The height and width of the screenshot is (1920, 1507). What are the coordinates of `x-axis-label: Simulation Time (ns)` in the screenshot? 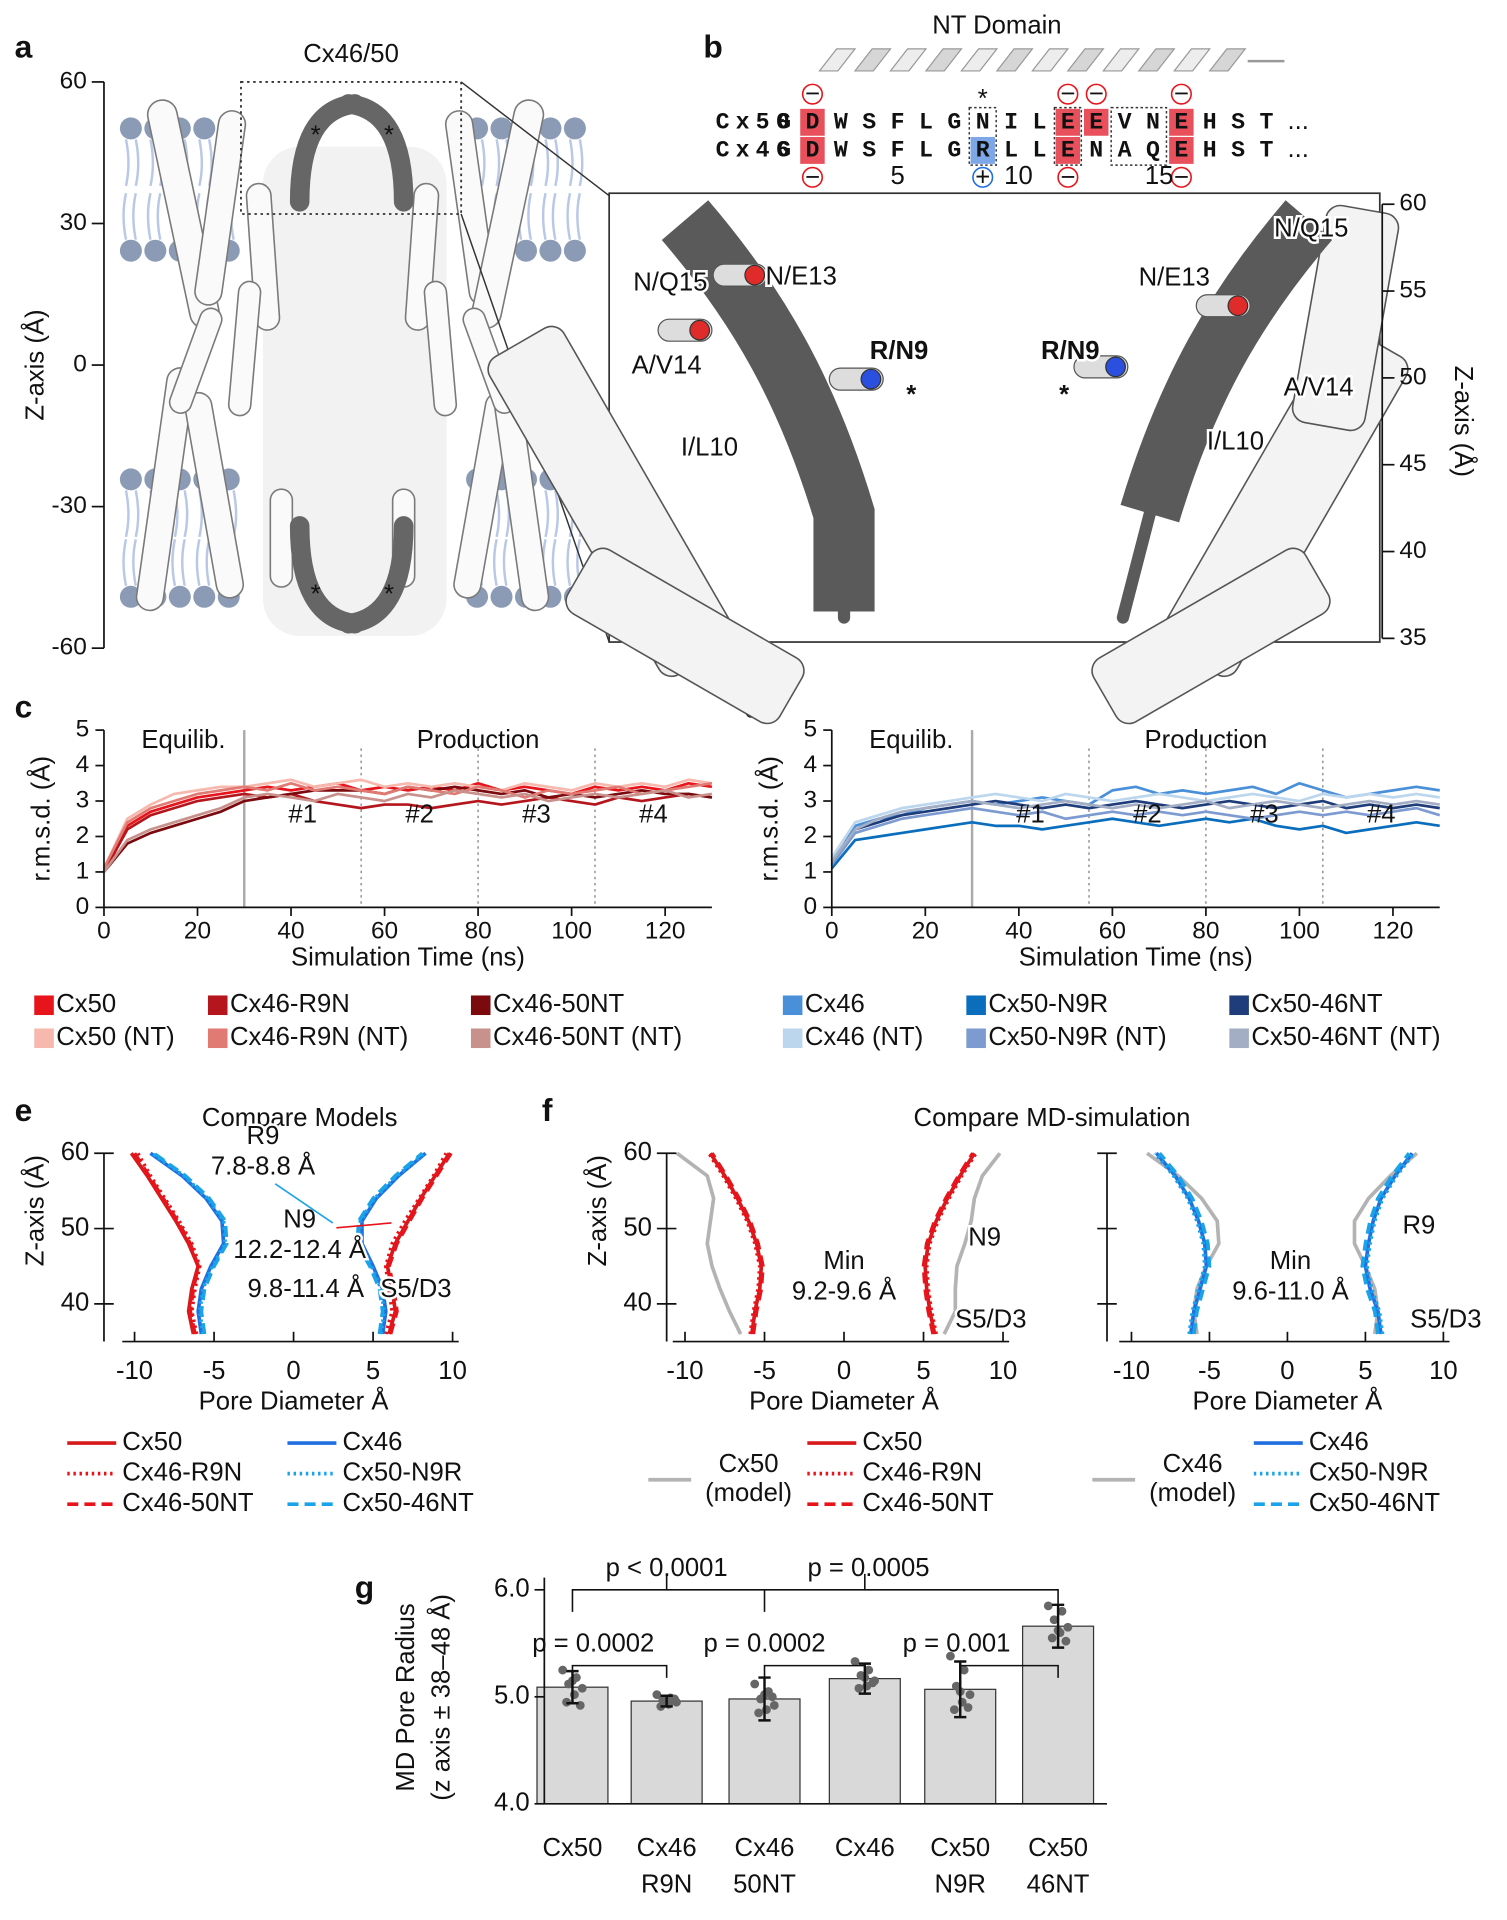 It's located at (1136, 958).